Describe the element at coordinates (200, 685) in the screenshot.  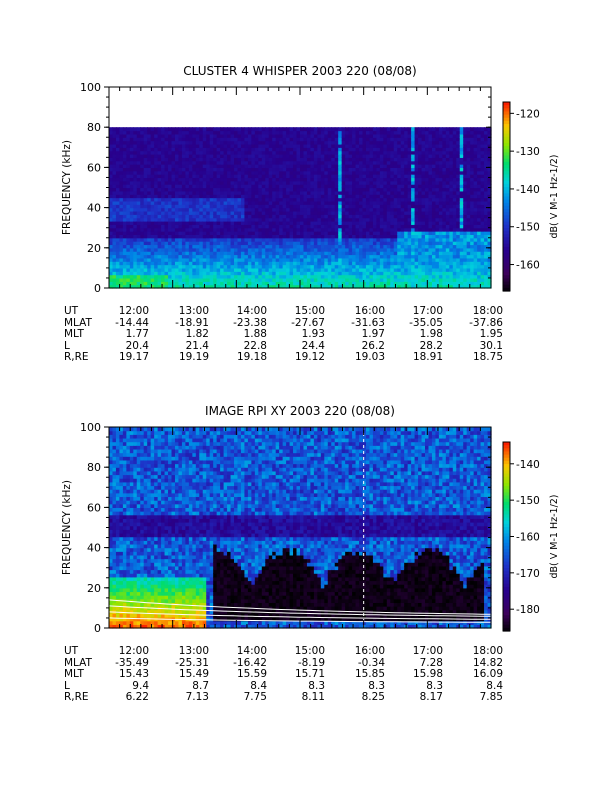
I see `ephemeris-value: 8.7` at that location.